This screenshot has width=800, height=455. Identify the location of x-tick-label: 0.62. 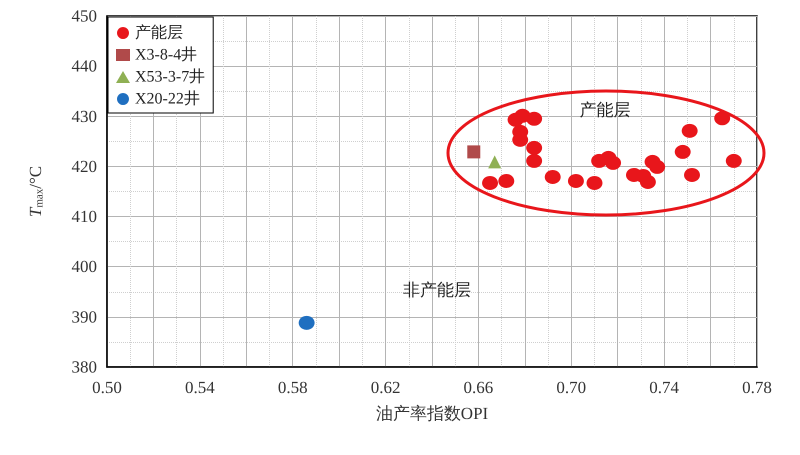
(385, 387).